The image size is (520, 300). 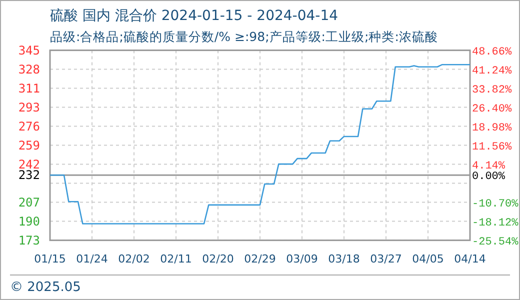 I want to click on y2-tick-label: 48.66%, so click(x=492, y=52).